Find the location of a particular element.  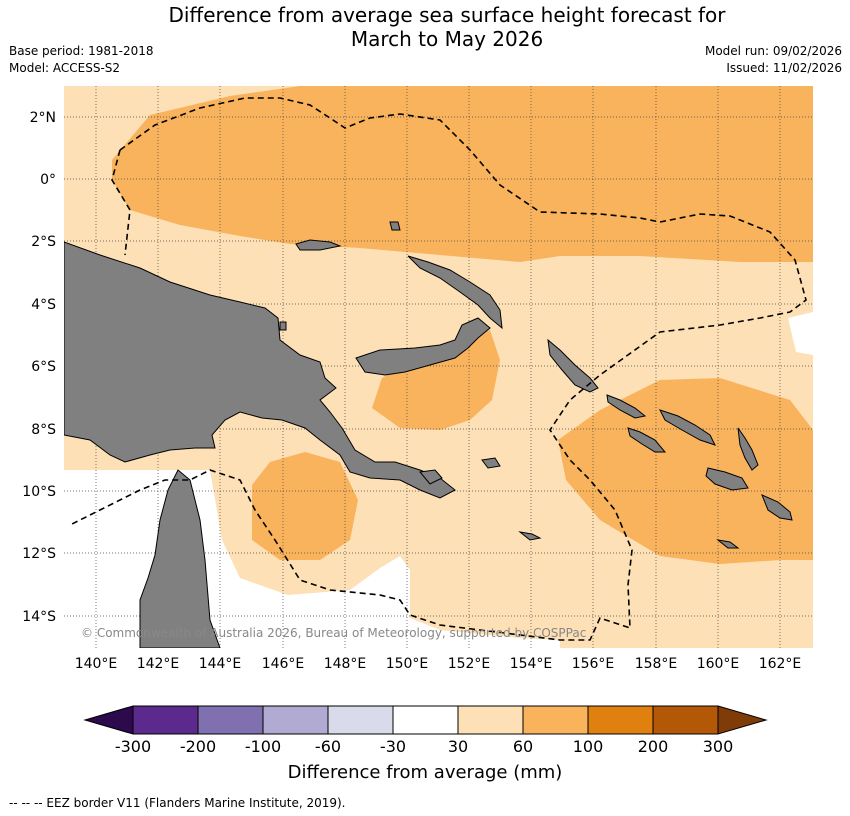

lat-labels: 2°N 0° 2°S 4°S 6°S 8°S 10°S 12°S 14°S is located at coordinates (39, 367).